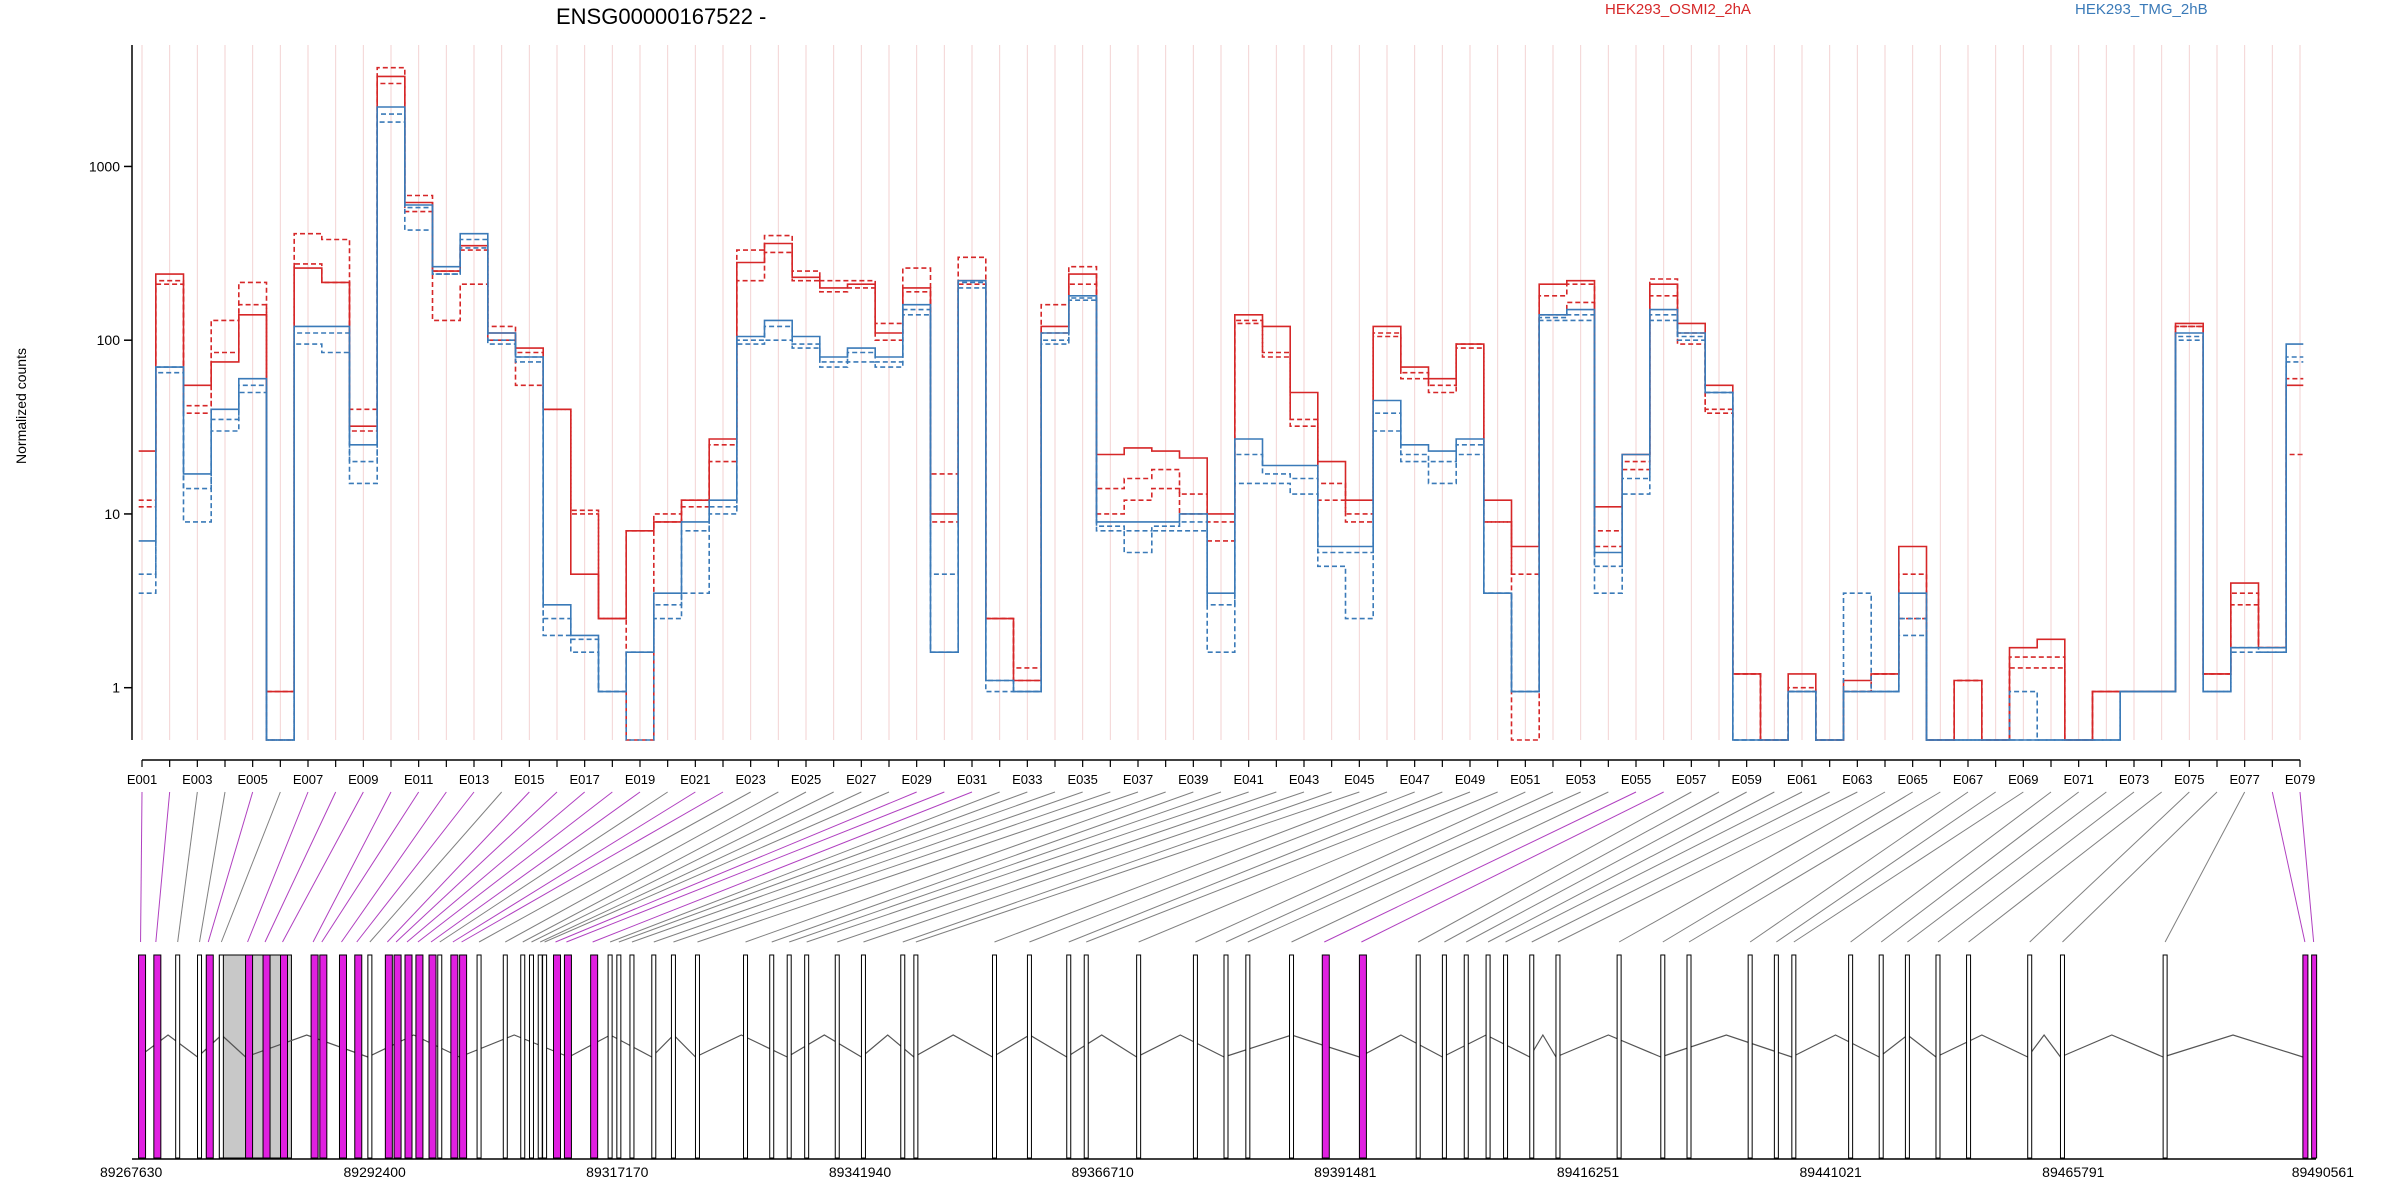 The width and height of the screenshot is (2400, 1200). I want to click on exon-label-e005: E005, so click(252, 779).